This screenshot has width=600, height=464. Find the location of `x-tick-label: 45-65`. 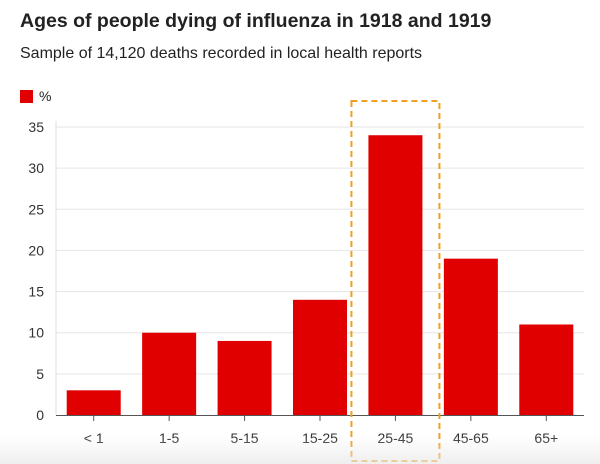

x-tick-label: 45-65 is located at coordinates (471, 438).